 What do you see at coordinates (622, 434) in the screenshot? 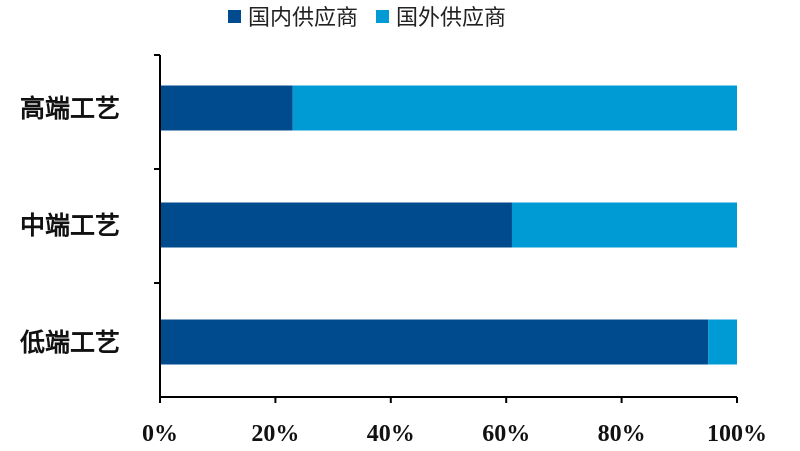
I see `x-tick-label: 80%` at bounding box center [622, 434].